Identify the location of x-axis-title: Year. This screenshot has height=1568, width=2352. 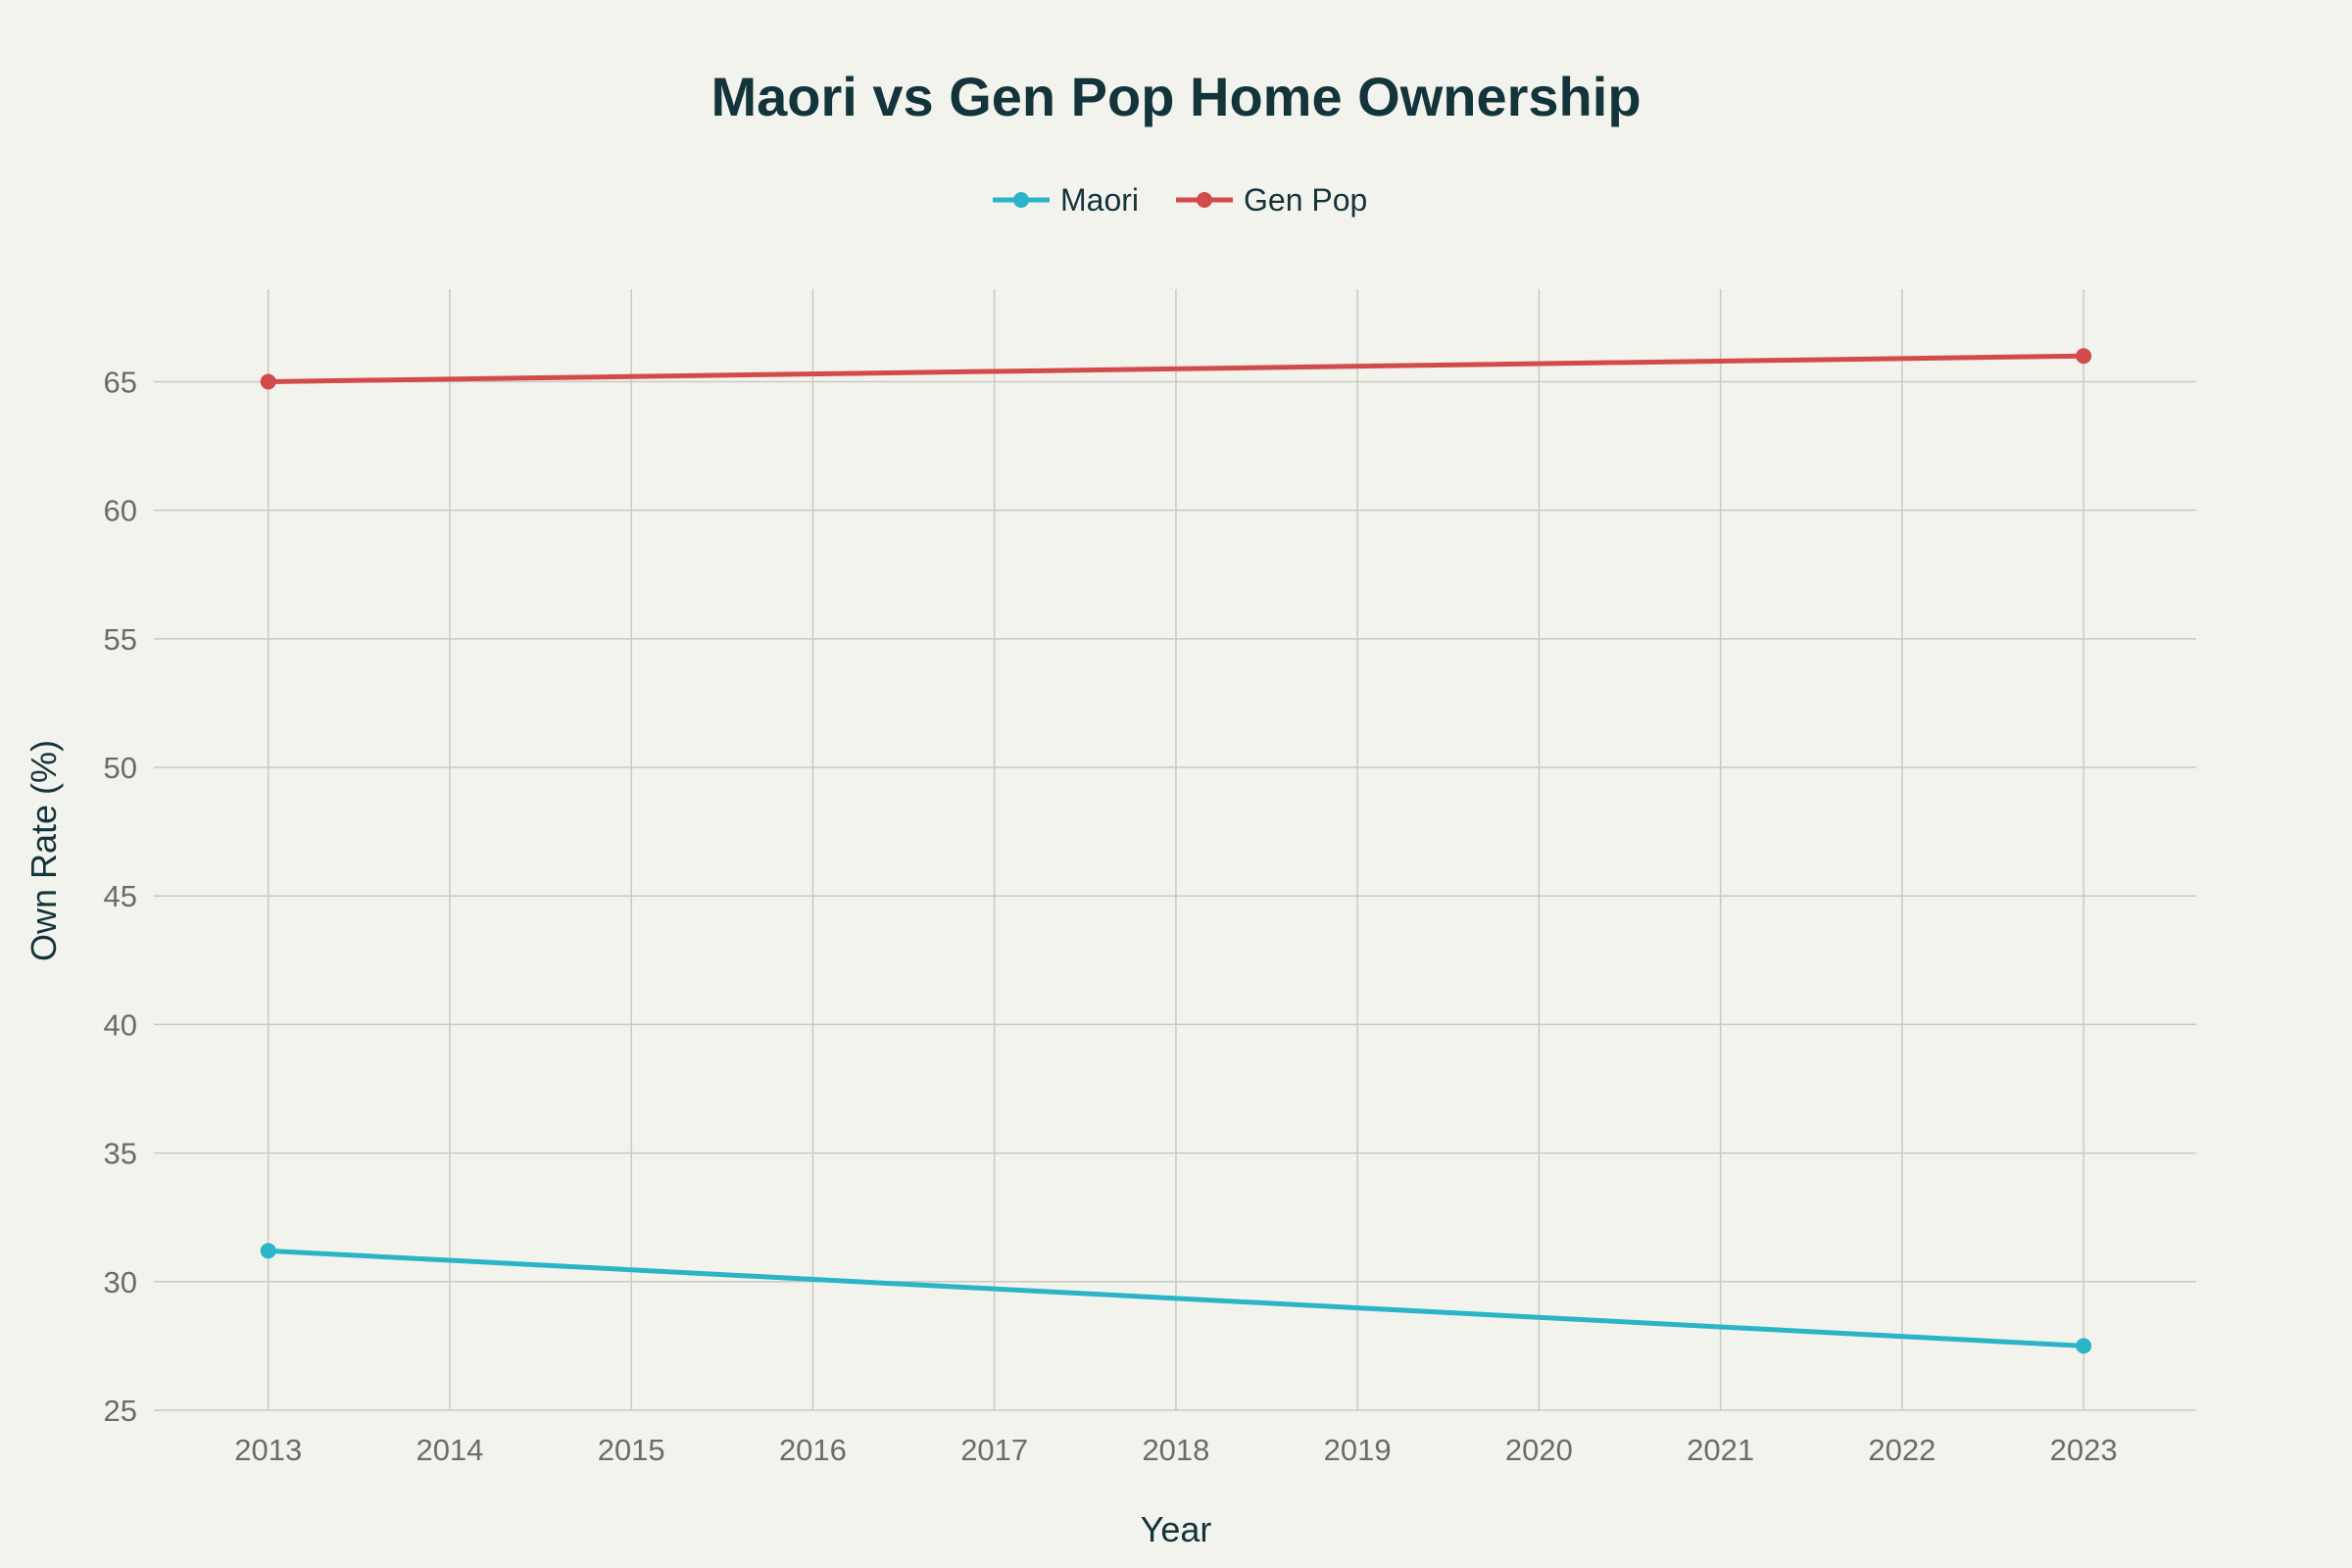
(1176, 1529).